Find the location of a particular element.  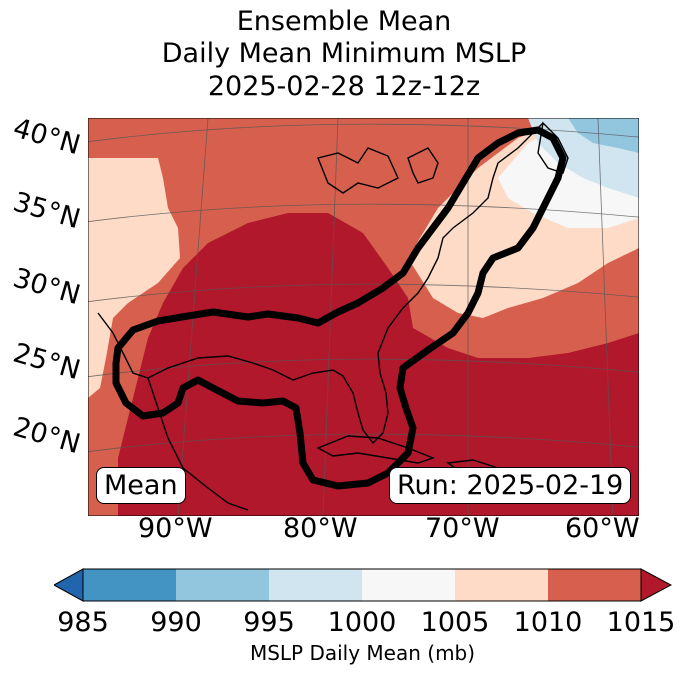

lon-label-60: 60°W is located at coordinates (602, 528).